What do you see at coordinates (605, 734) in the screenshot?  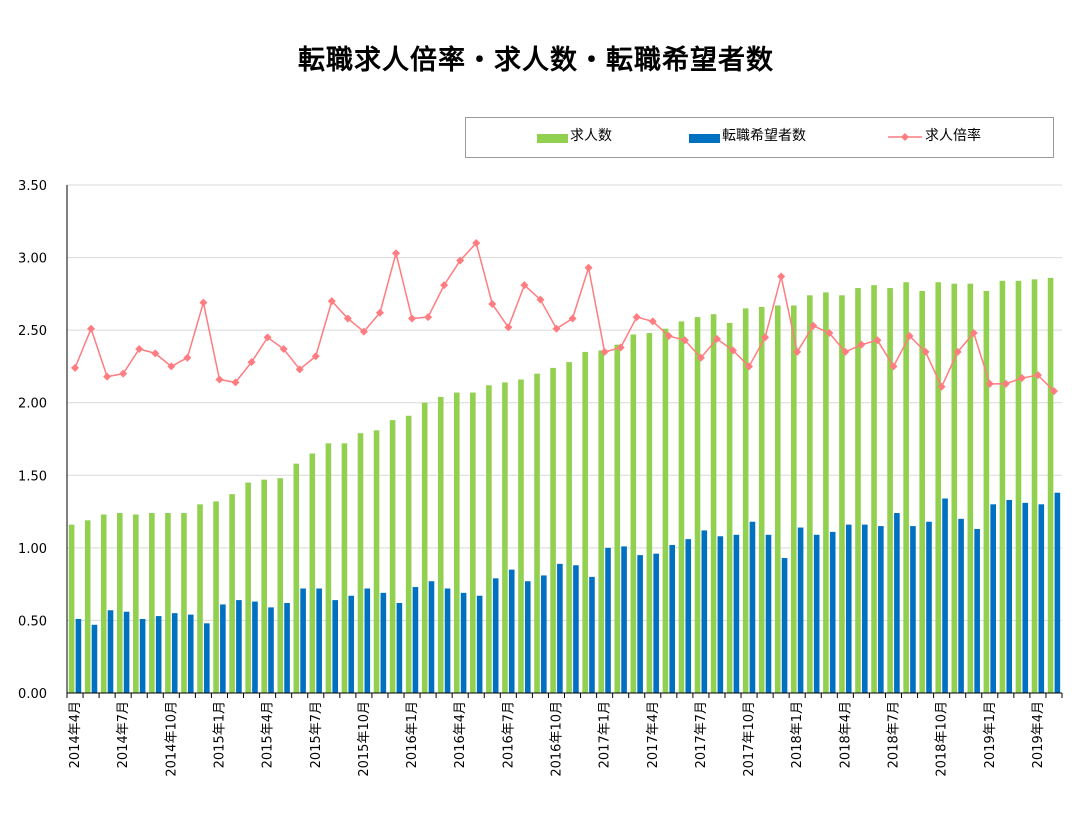 I see `x-tick-label: 2017年1月` at bounding box center [605, 734].